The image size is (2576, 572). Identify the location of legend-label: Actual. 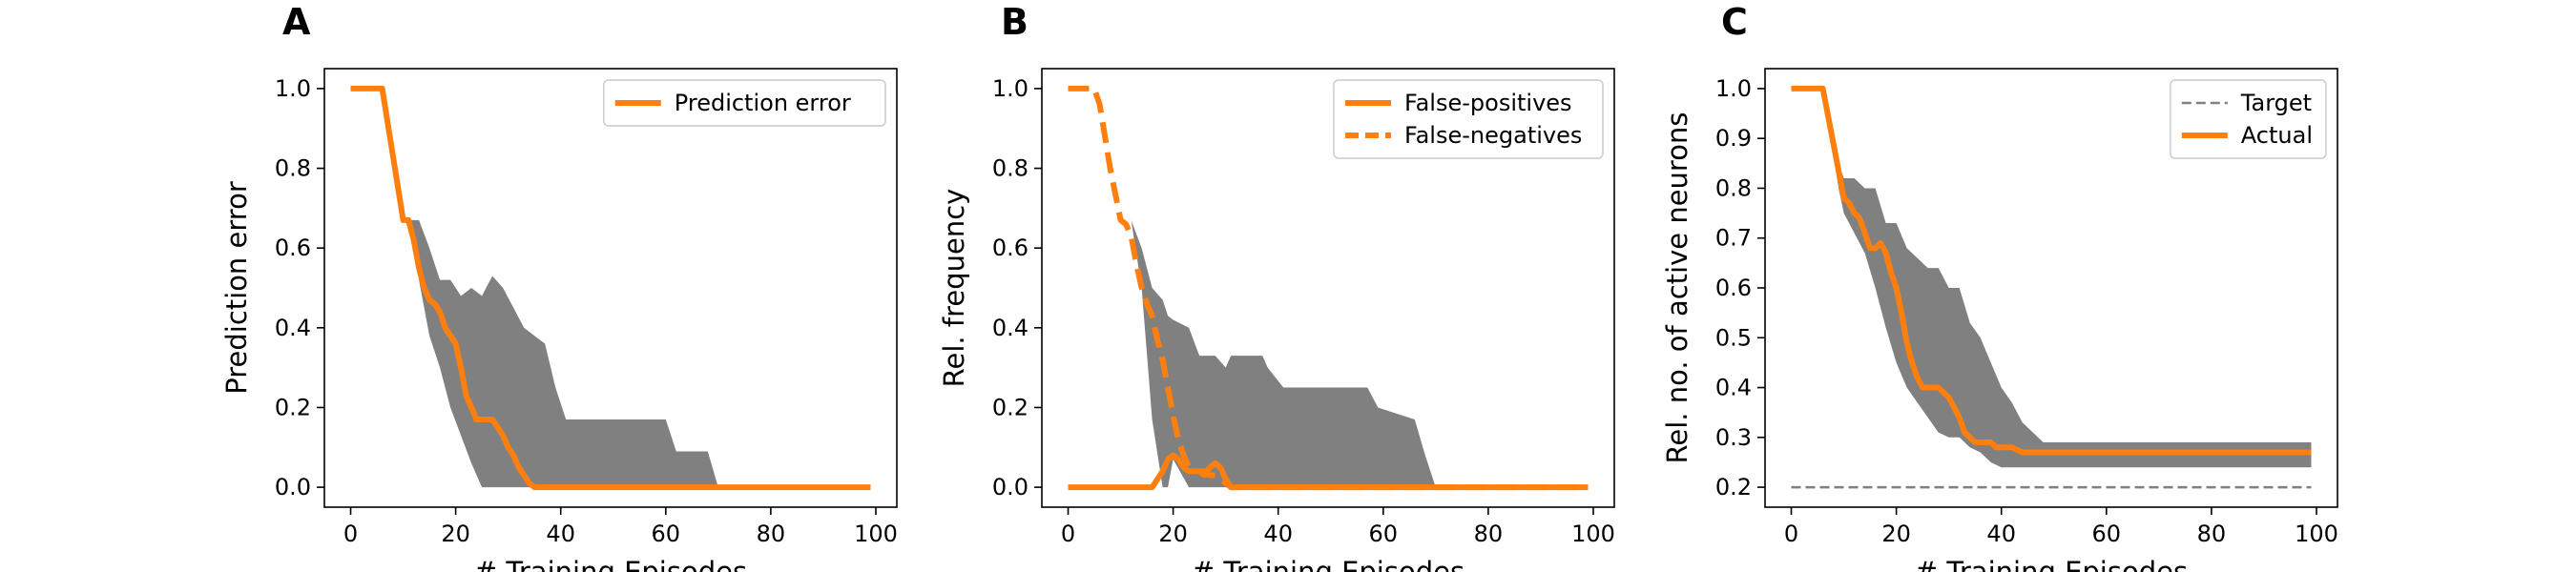
(2277, 136).